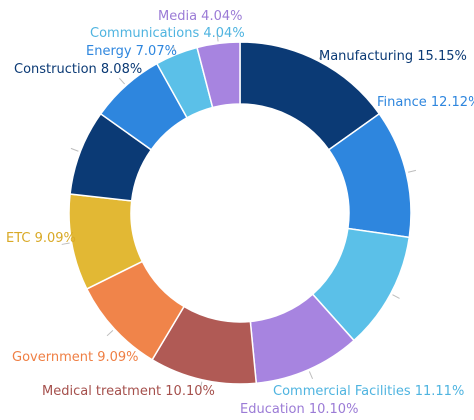 The width and height of the screenshot is (474, 420). What do you see at coordinates (217, 37) in the screenshot?
I see `leader-line-media` at bounding box center [217, 37].